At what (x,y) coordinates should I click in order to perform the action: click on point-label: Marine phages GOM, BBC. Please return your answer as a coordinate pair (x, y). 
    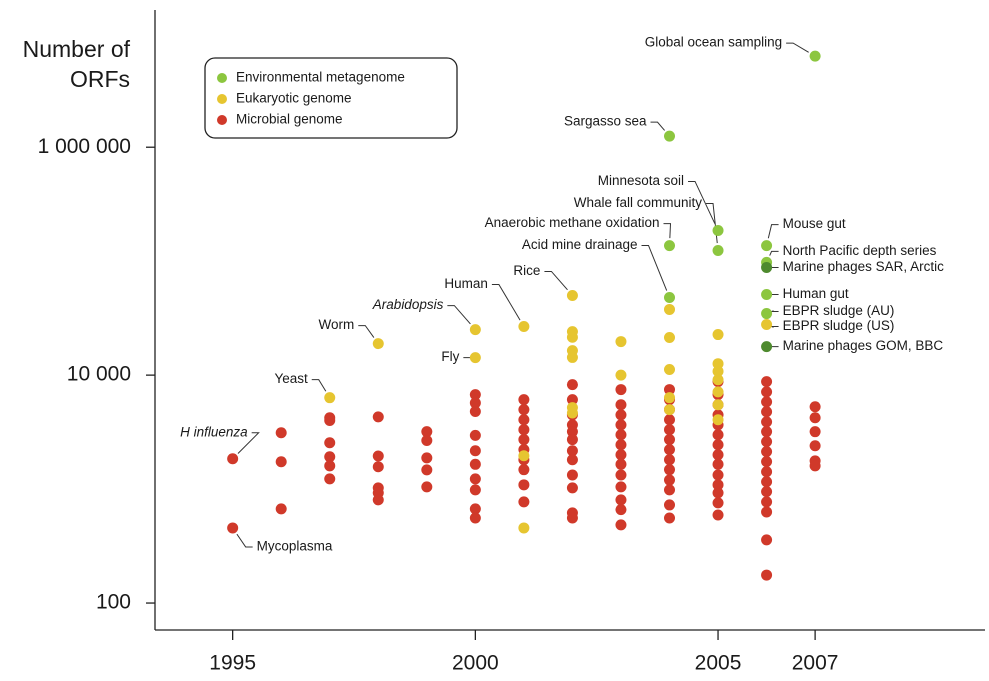
    Looking at the image, I should click on (863, 345).